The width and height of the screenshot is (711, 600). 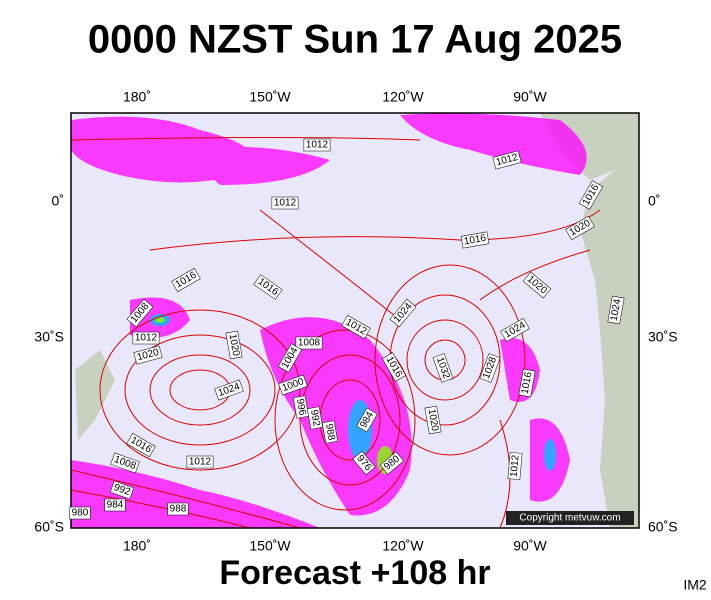 I want to click on image-id: IM2, so click(x=695, y=585).